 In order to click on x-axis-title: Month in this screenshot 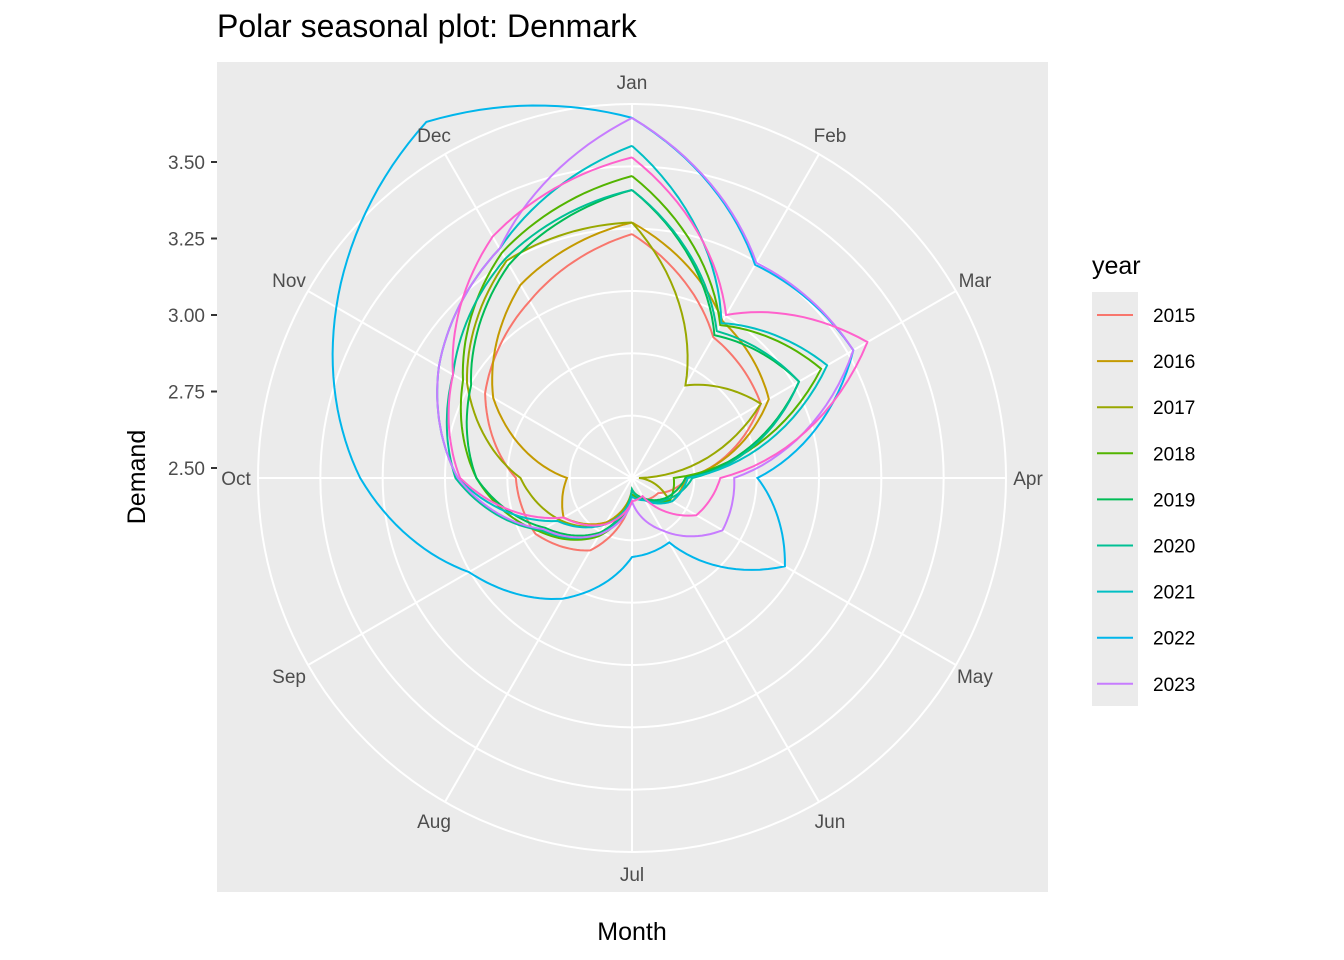, I will do `click(631, 932)`.